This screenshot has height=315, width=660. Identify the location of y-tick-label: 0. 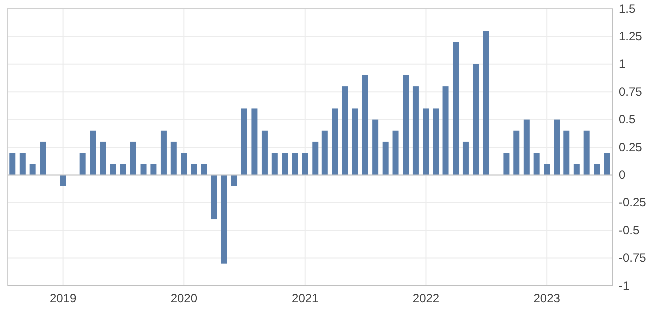
(622, 175).